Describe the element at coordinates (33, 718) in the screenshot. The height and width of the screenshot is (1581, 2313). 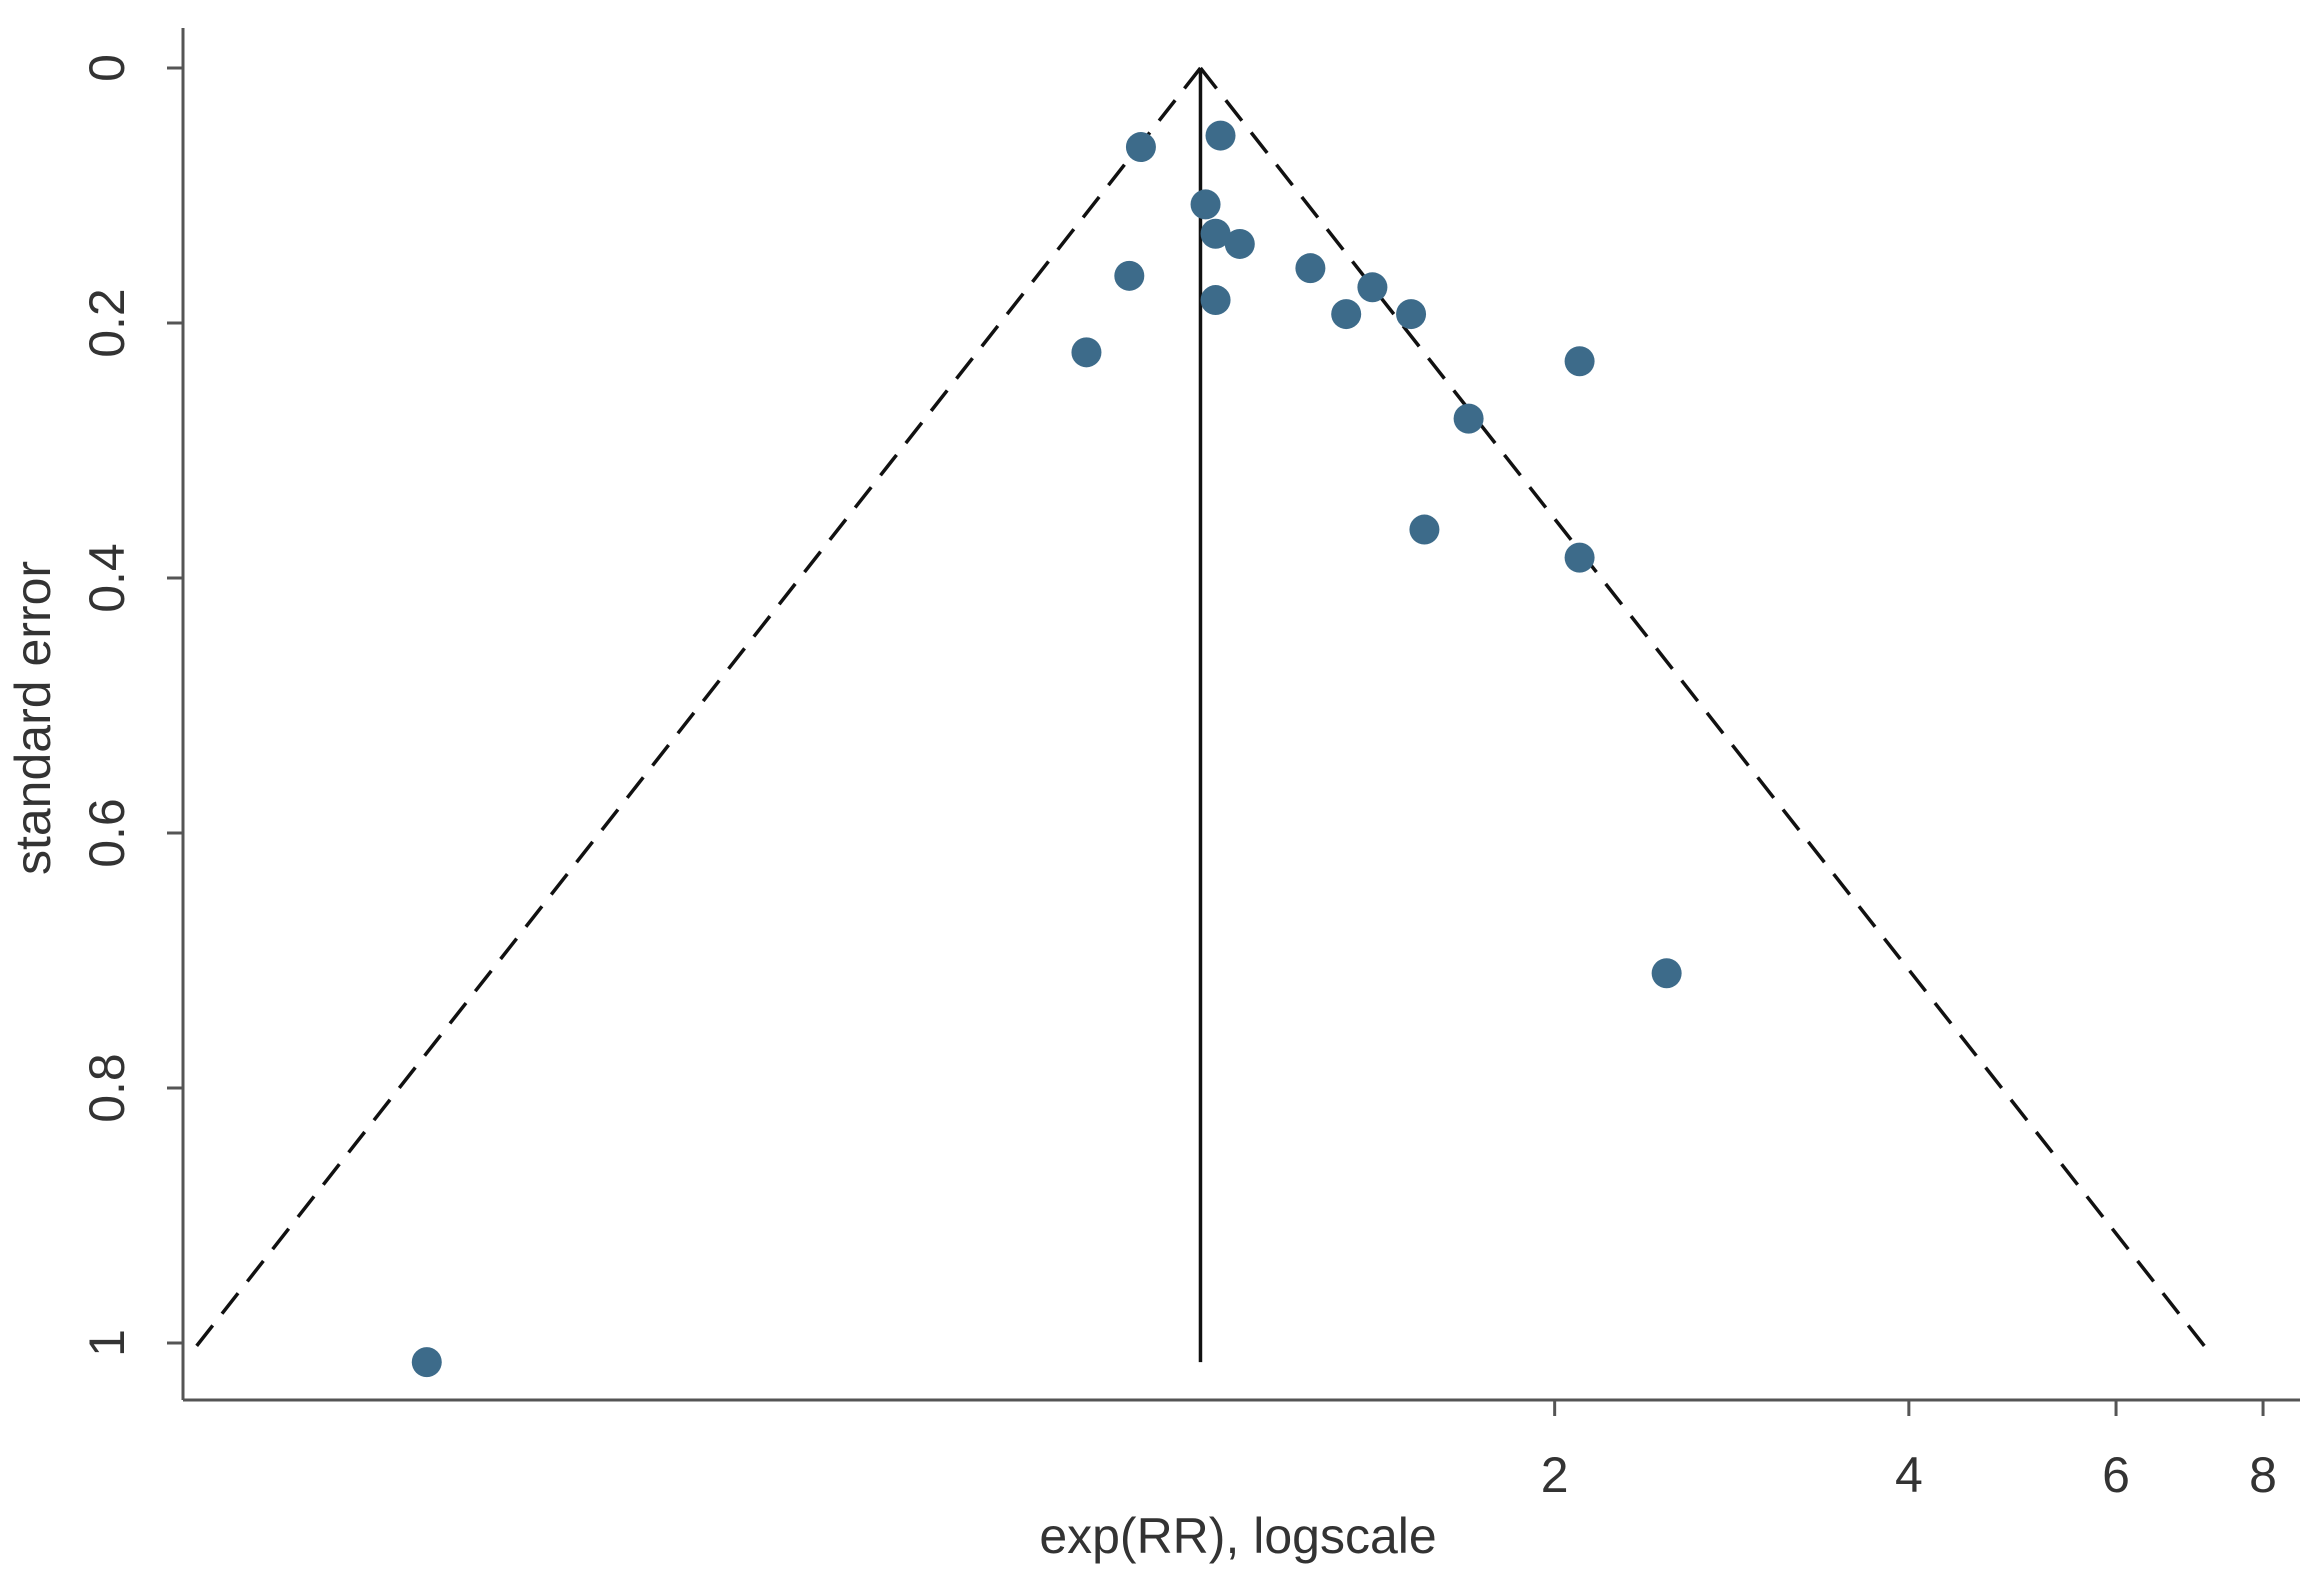
I see `y-axis-title: standard error` at that location.